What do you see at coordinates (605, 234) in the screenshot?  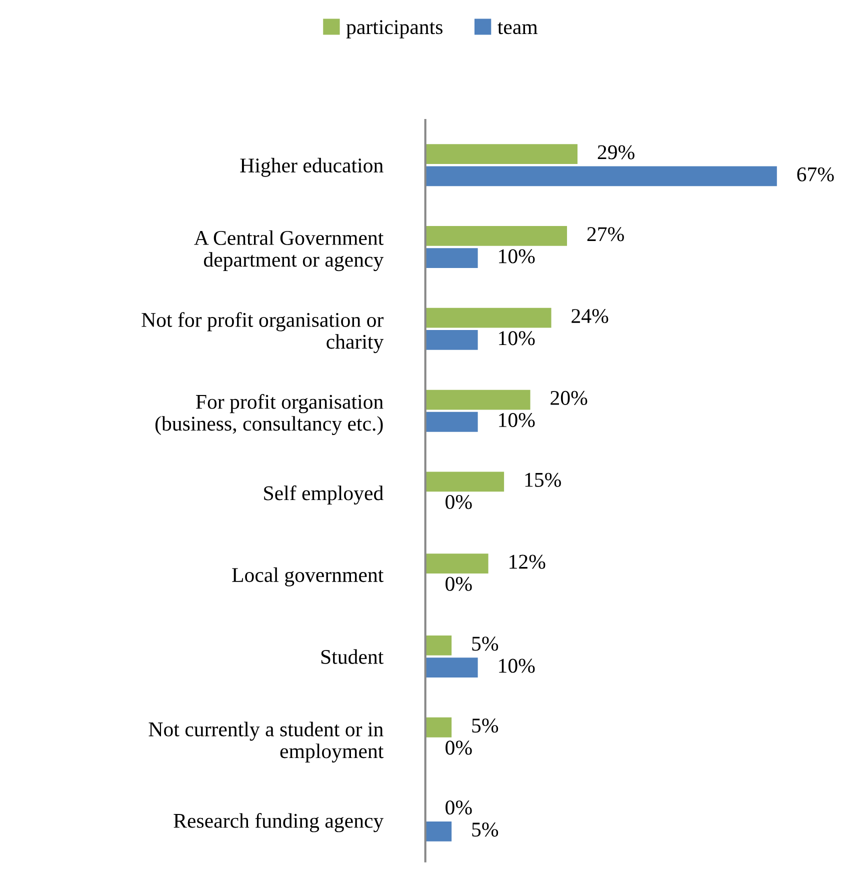 I see `data-label: 27%` at bounding box center [605, 234].